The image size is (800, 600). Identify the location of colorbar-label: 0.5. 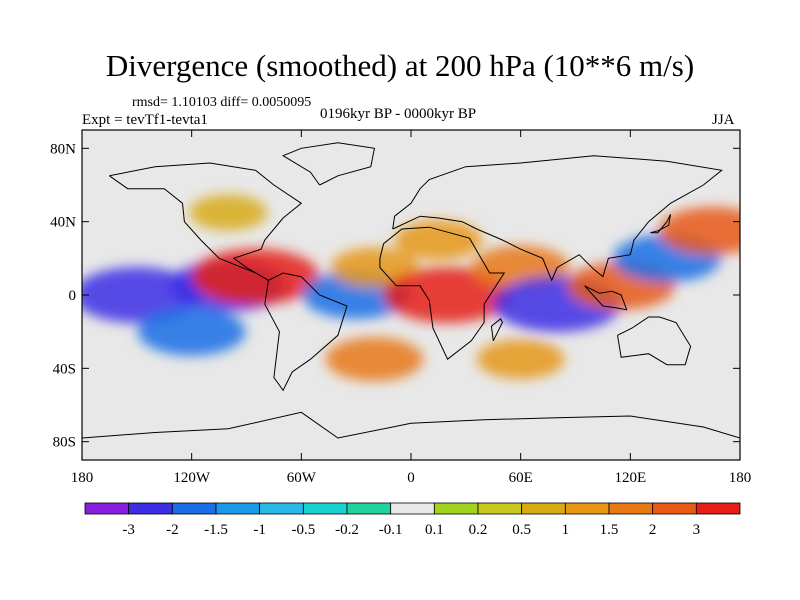
(521, 530).